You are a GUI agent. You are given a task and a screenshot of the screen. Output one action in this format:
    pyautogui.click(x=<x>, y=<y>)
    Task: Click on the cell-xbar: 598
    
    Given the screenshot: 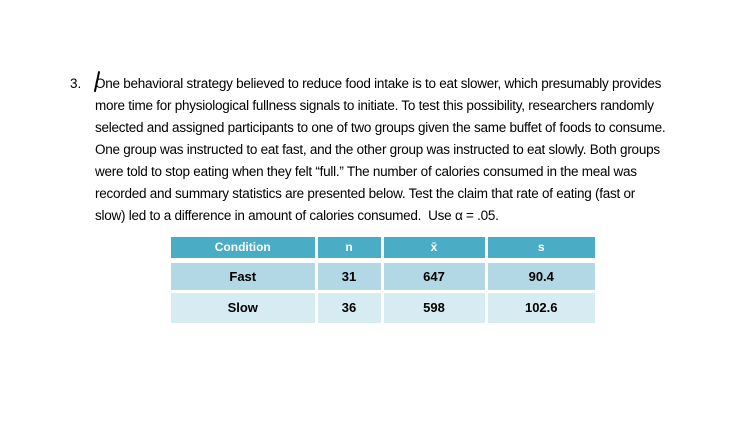 What is the action you would take?
    pyautogui.click(x=435, y=307)
    